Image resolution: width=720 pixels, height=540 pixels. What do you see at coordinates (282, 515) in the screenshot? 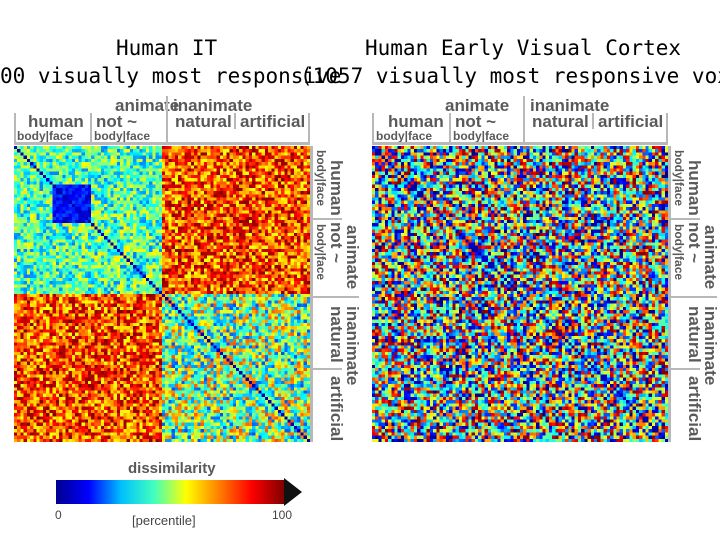
I see `colorbar-max-label: 100` at bounding box center [282, 515].